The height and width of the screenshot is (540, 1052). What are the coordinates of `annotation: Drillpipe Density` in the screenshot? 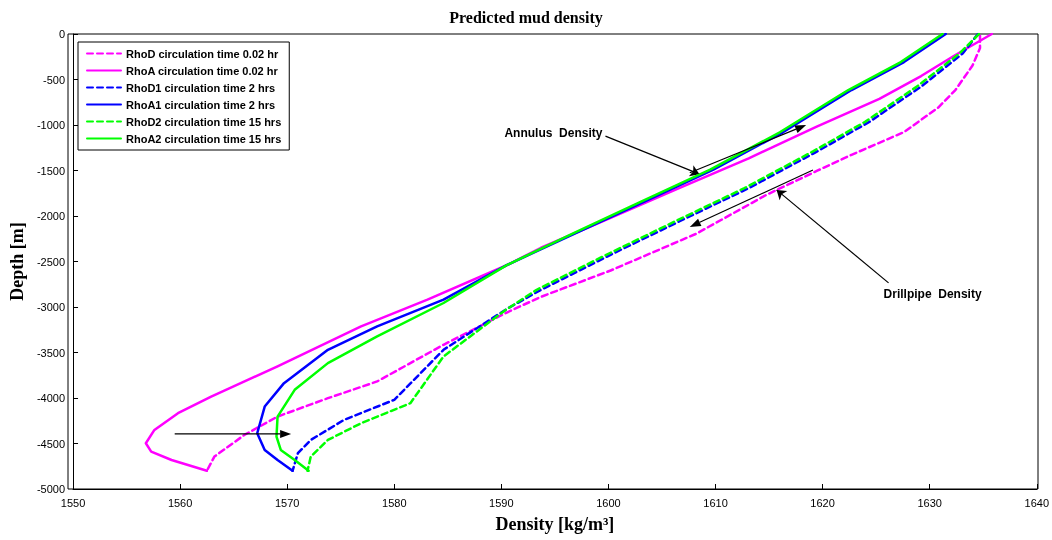 It's located at (932, 293).